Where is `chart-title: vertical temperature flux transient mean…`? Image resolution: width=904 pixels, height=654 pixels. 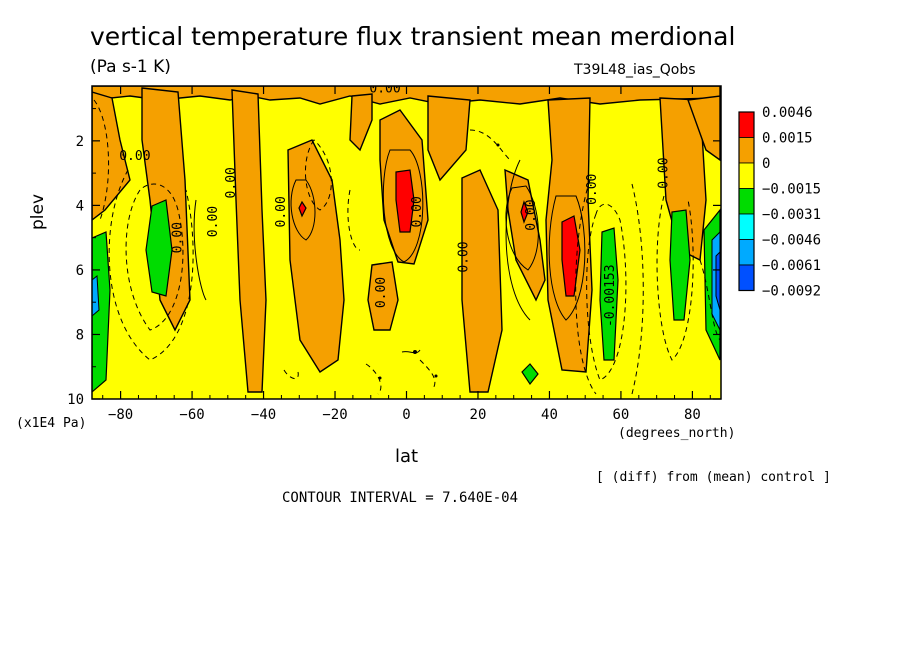 chart-title: vertical temperature flux transient mean… is located at coordinates (413, 36).